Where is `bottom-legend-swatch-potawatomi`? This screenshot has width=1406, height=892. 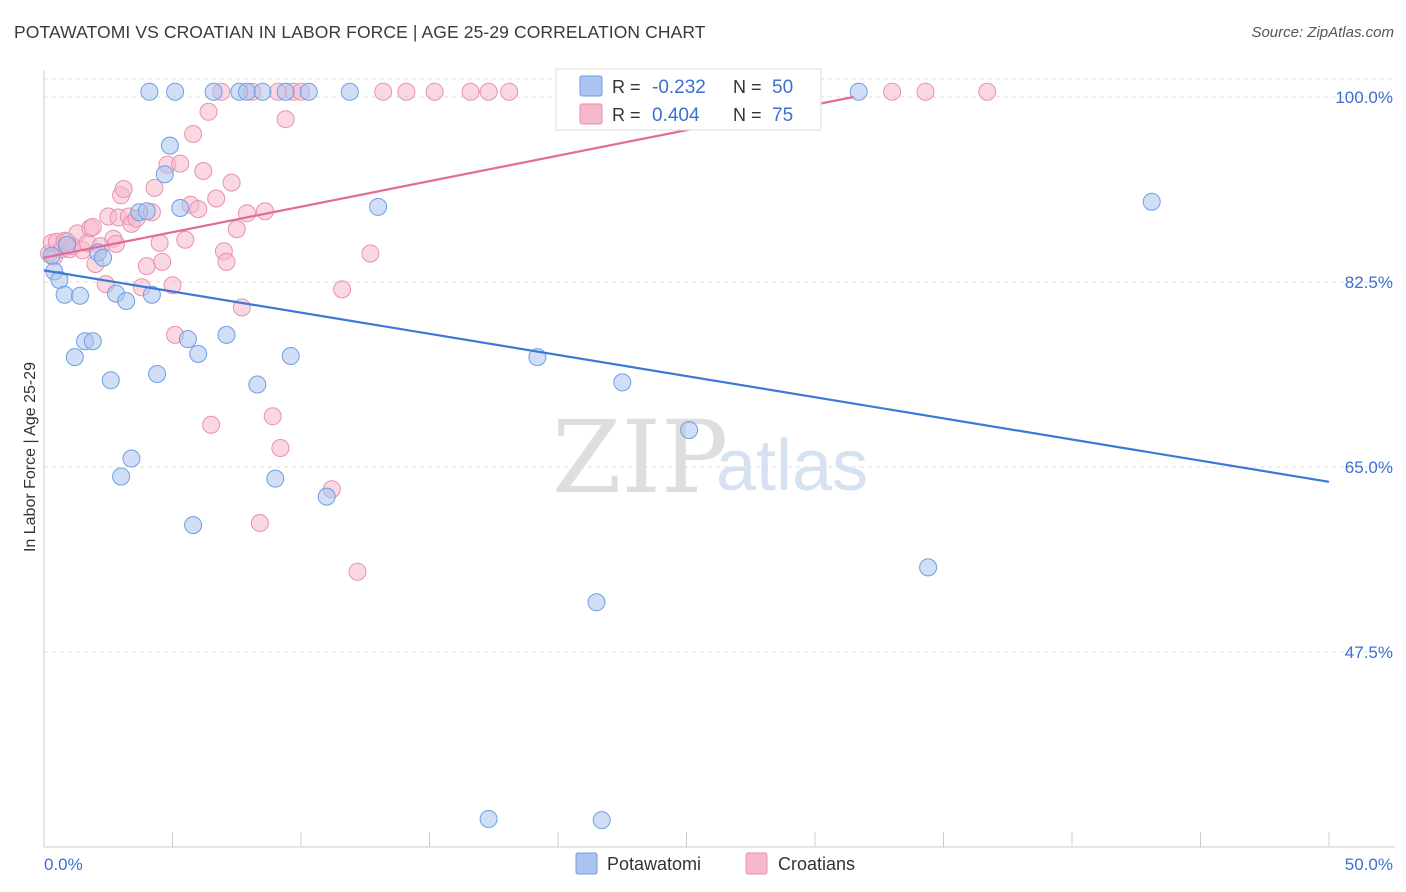 bottom-legend-swatch-potawatomi is located at coordinates (586, 863).